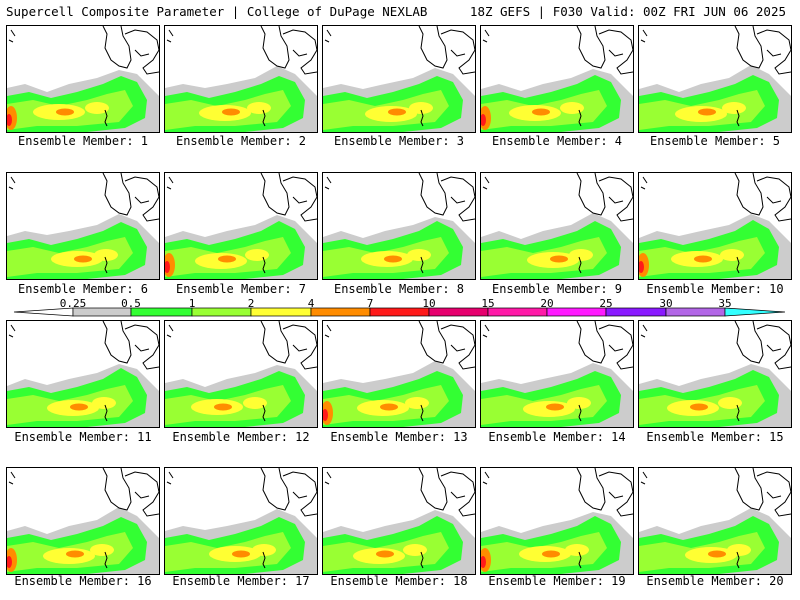 This screenshot has height=600, width=800. Describe the element at coordinates (666, 303) in the screenshot. I see `legend-tick-label: 30` at that location.